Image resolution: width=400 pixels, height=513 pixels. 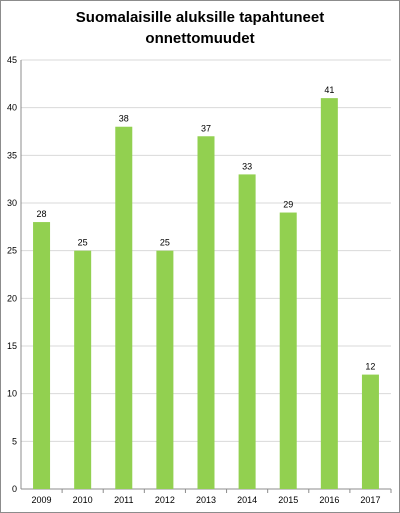 What do you see at coordinates (12, 251) in the screenshot?
I see `y-tick-label: 25` at bounding box center [12, 251].